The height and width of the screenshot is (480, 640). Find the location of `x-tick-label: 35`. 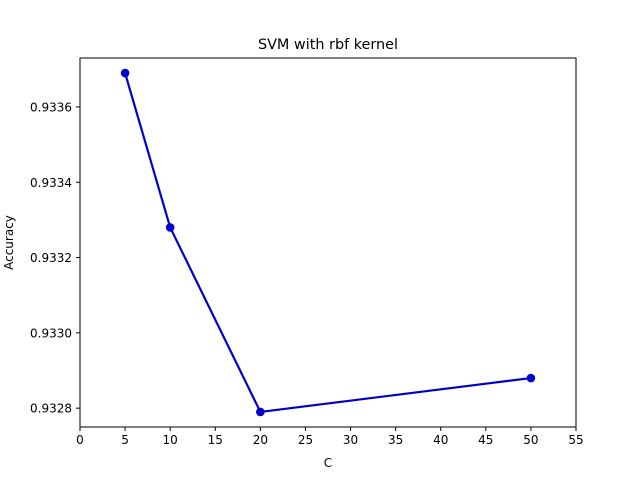

x-tick-label: 35 is located at coordinates (395, 440).